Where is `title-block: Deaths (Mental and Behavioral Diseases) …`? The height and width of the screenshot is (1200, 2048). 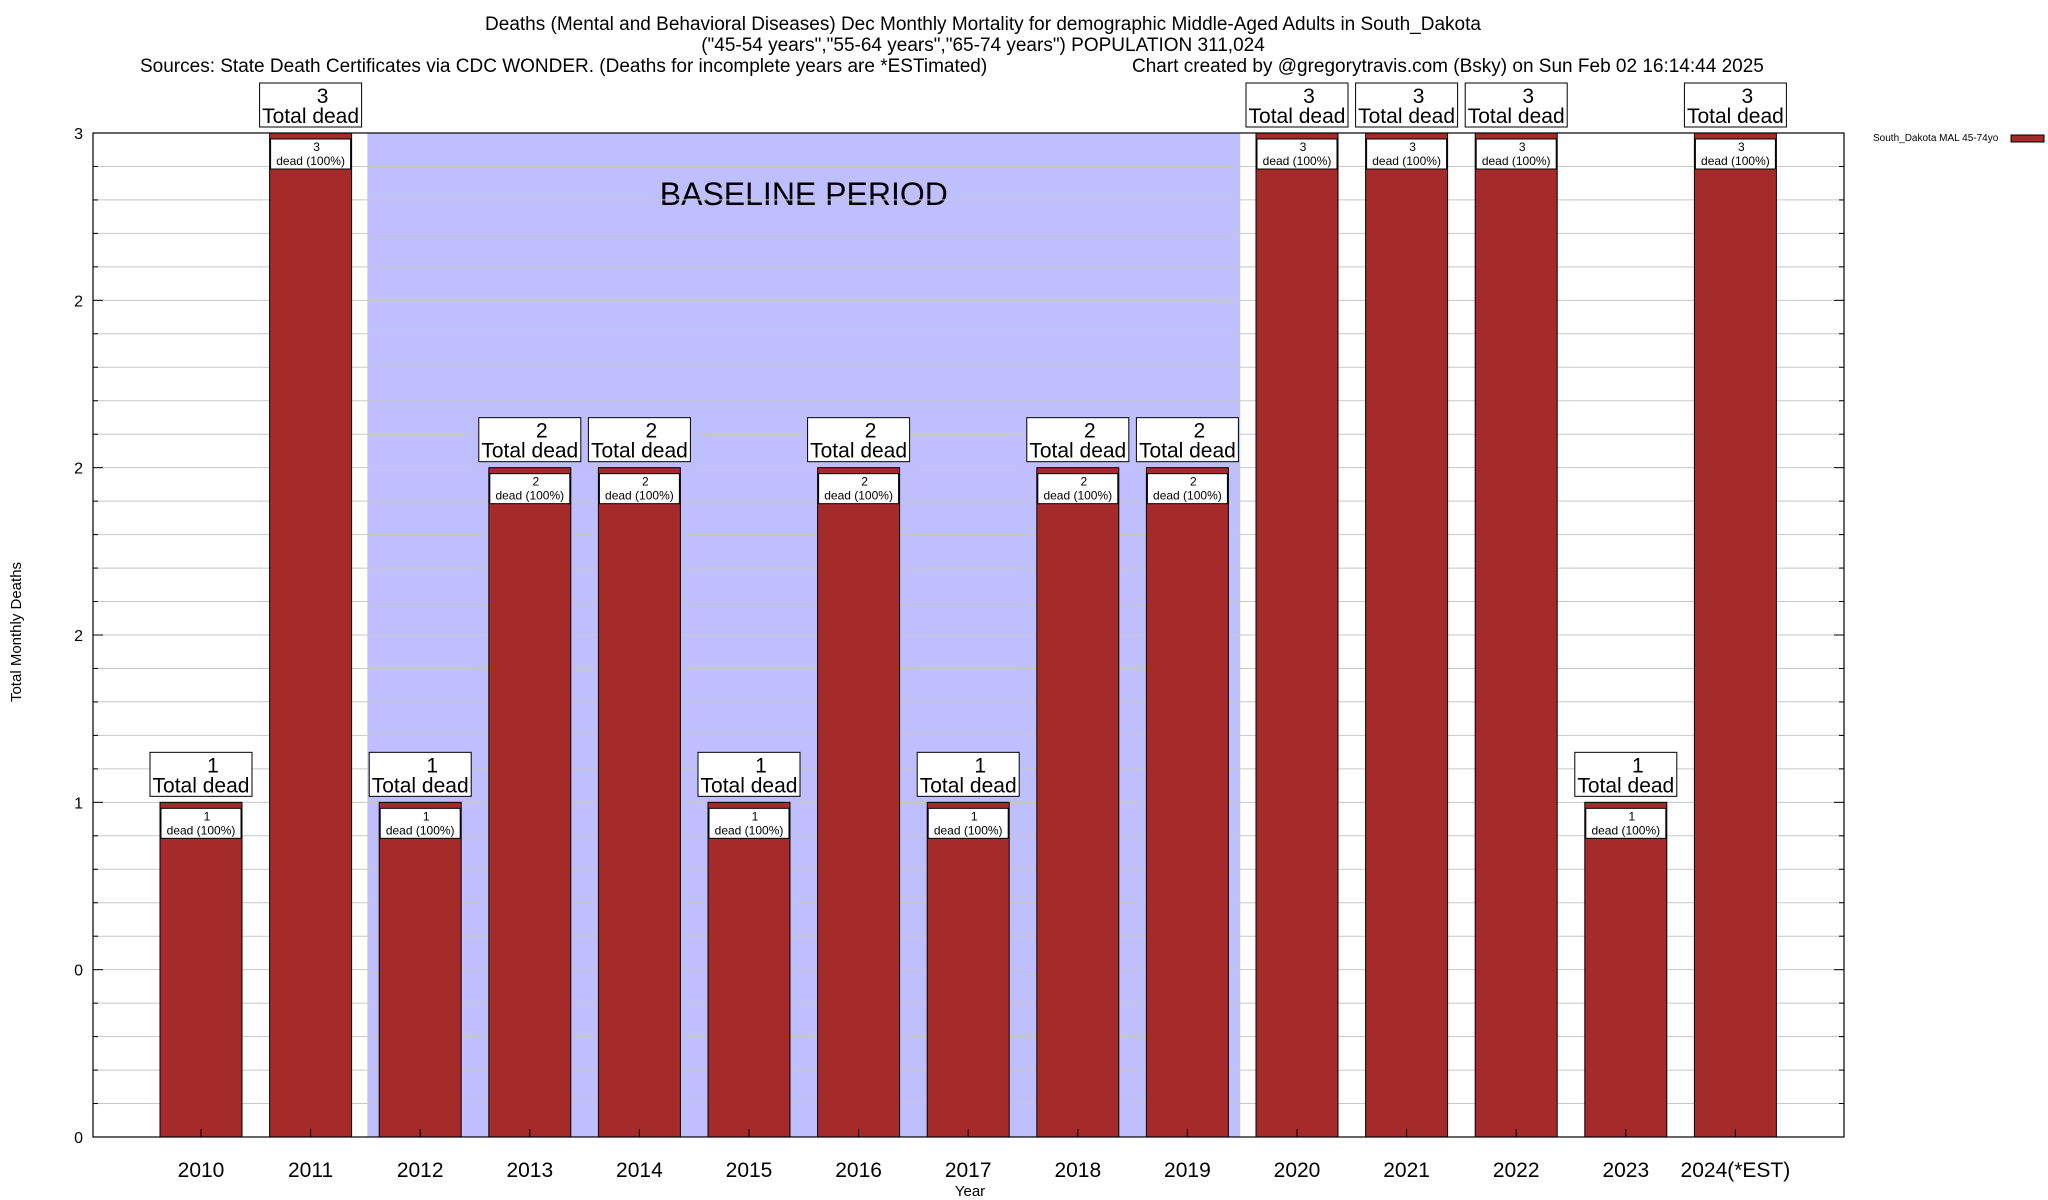
title-block: Deaths (Mental and Behavioral Diseases) … is located at coordinates (952, 45).